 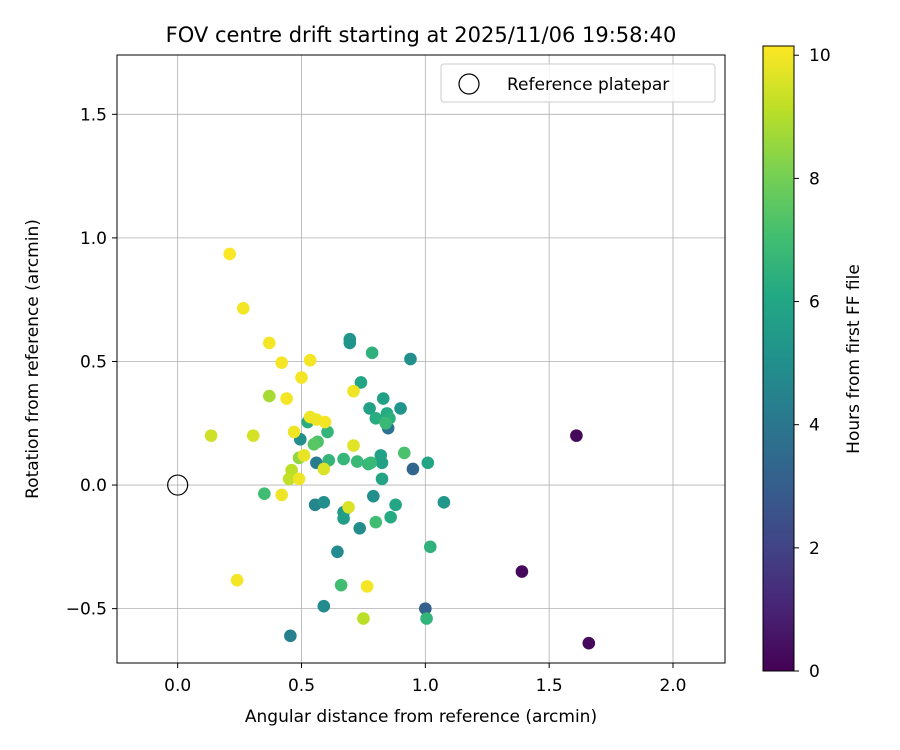 What do you see at coordinates (93, 115) in the screenshot?
I see `y-tick-label: 1.5` at bounding box center [93, 115].